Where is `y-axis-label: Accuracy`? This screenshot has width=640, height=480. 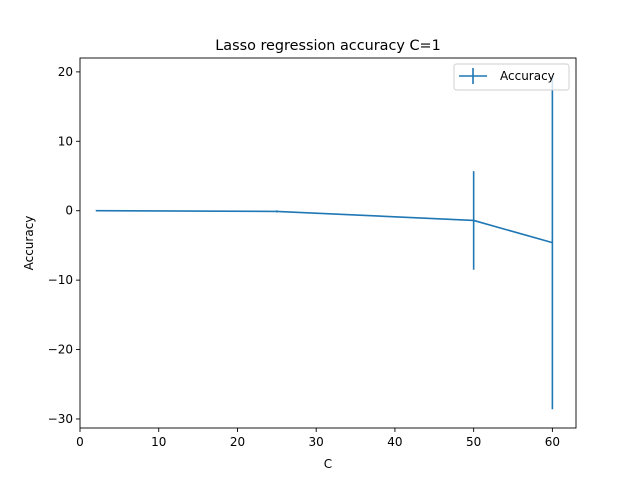
y-axis-label: Accuracy is located at coordinates (29, 243).